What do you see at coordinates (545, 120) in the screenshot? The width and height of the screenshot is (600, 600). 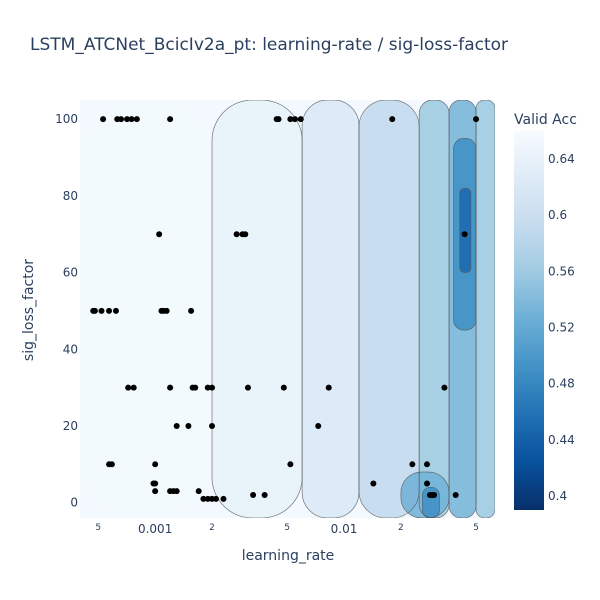 I see `colorbar-title: Valid Acc` at bounding box center [545, 120].